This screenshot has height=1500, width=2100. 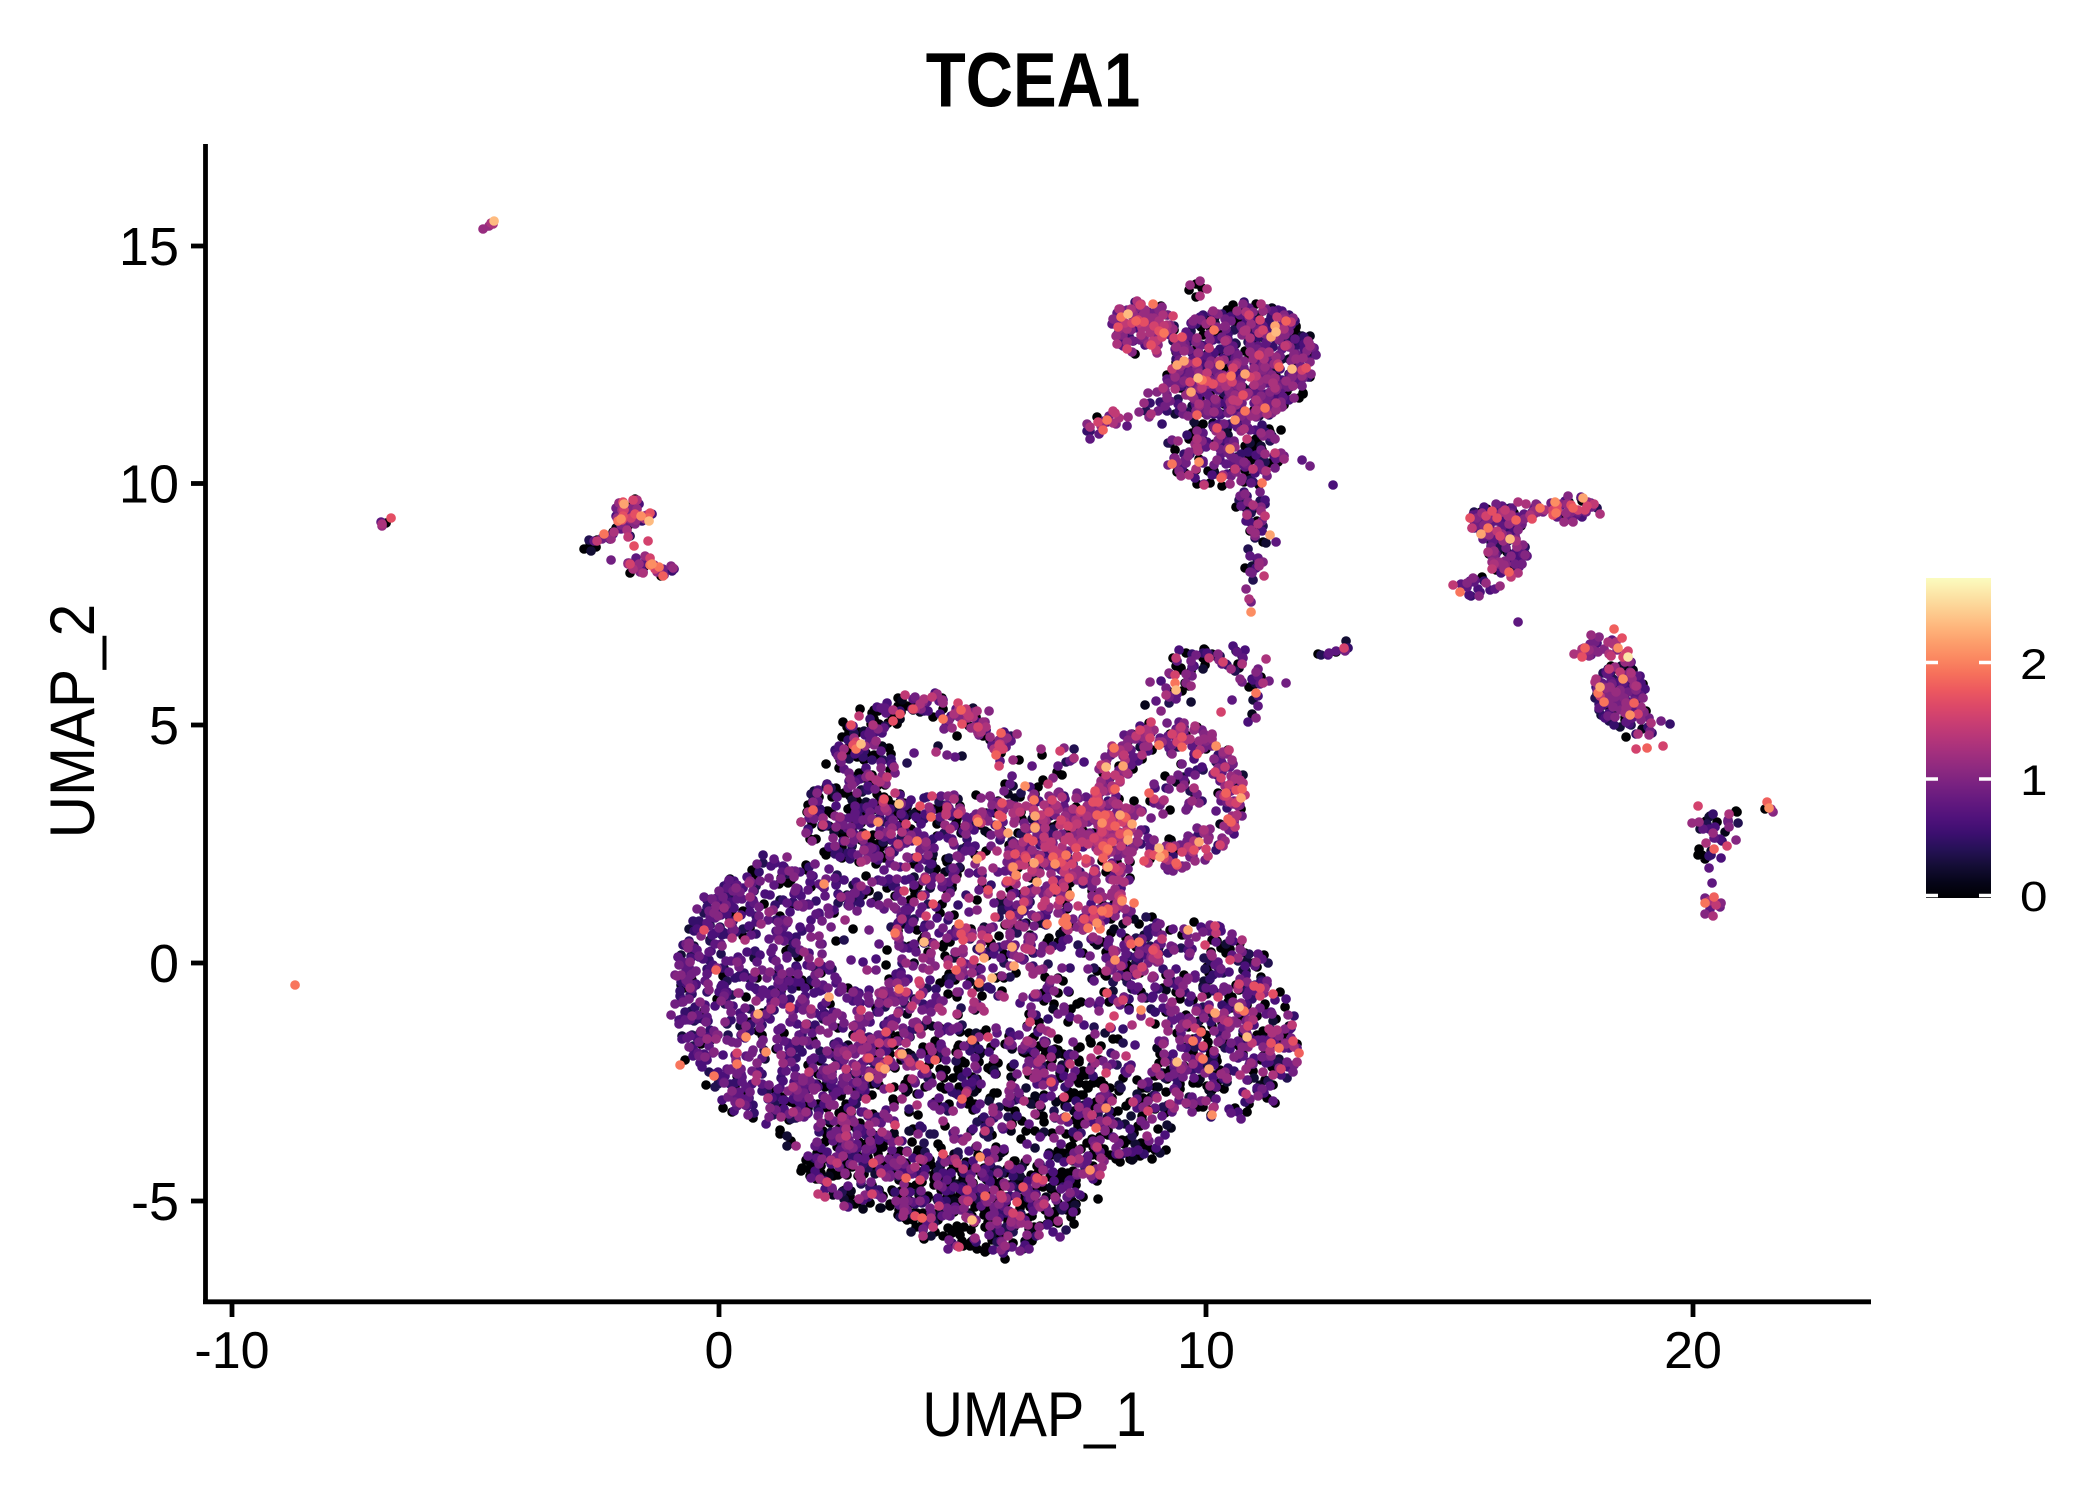 I want to click on svg-text: -10, so click(x=231, y=1351).